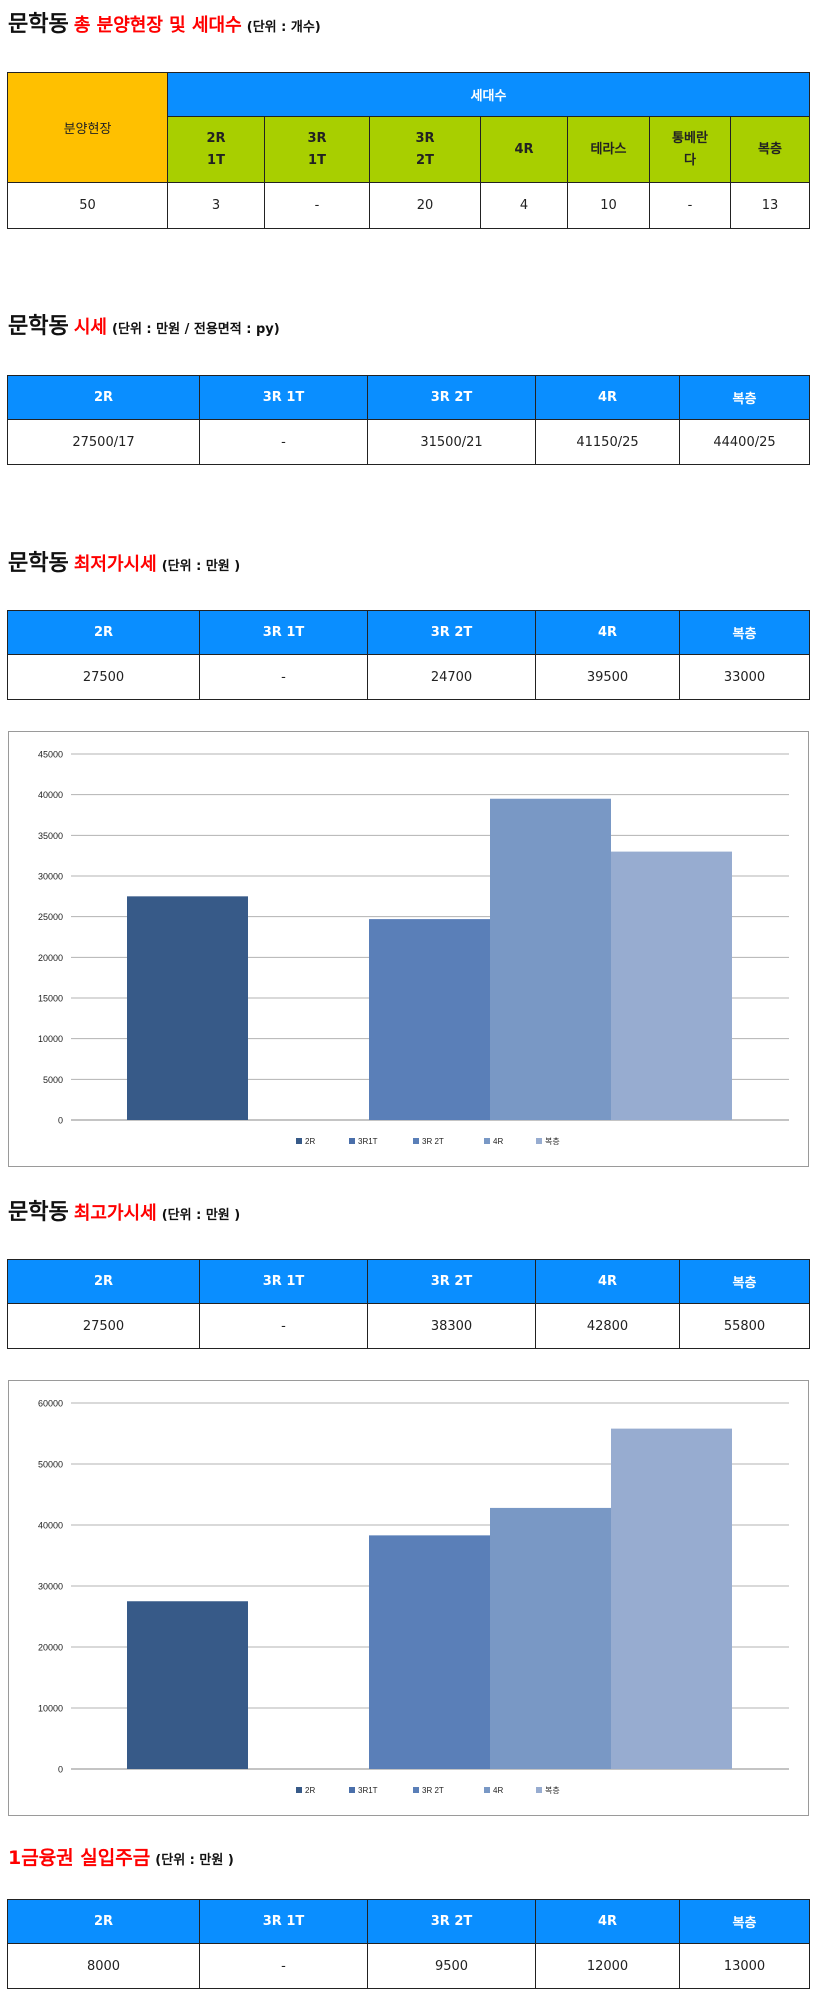 This screenshot has height=1991, width=817. I want to click on section2-title: 문학동 시세 (단위 : 만원 / 전용면적 : py), so click(144, 324).